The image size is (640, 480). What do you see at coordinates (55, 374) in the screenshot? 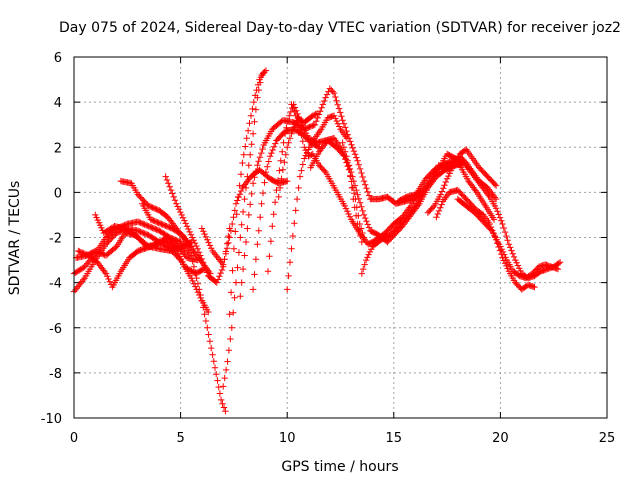
I see `y-tick-label: -8` at bounding box center [55, 374].